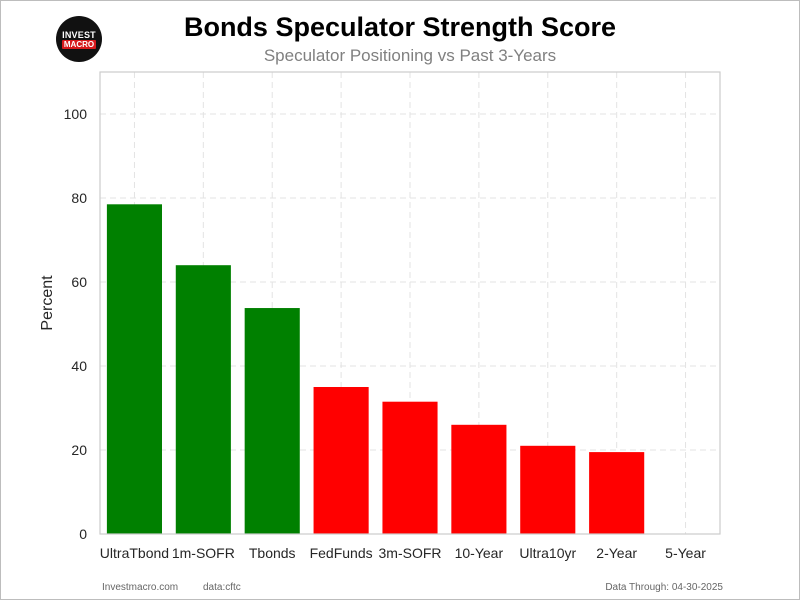 The image size is (800, 600). What do you see at coordinates (479, 479) in the screenshot?
I see `bar-10-year` at bounding box center [479, 479].